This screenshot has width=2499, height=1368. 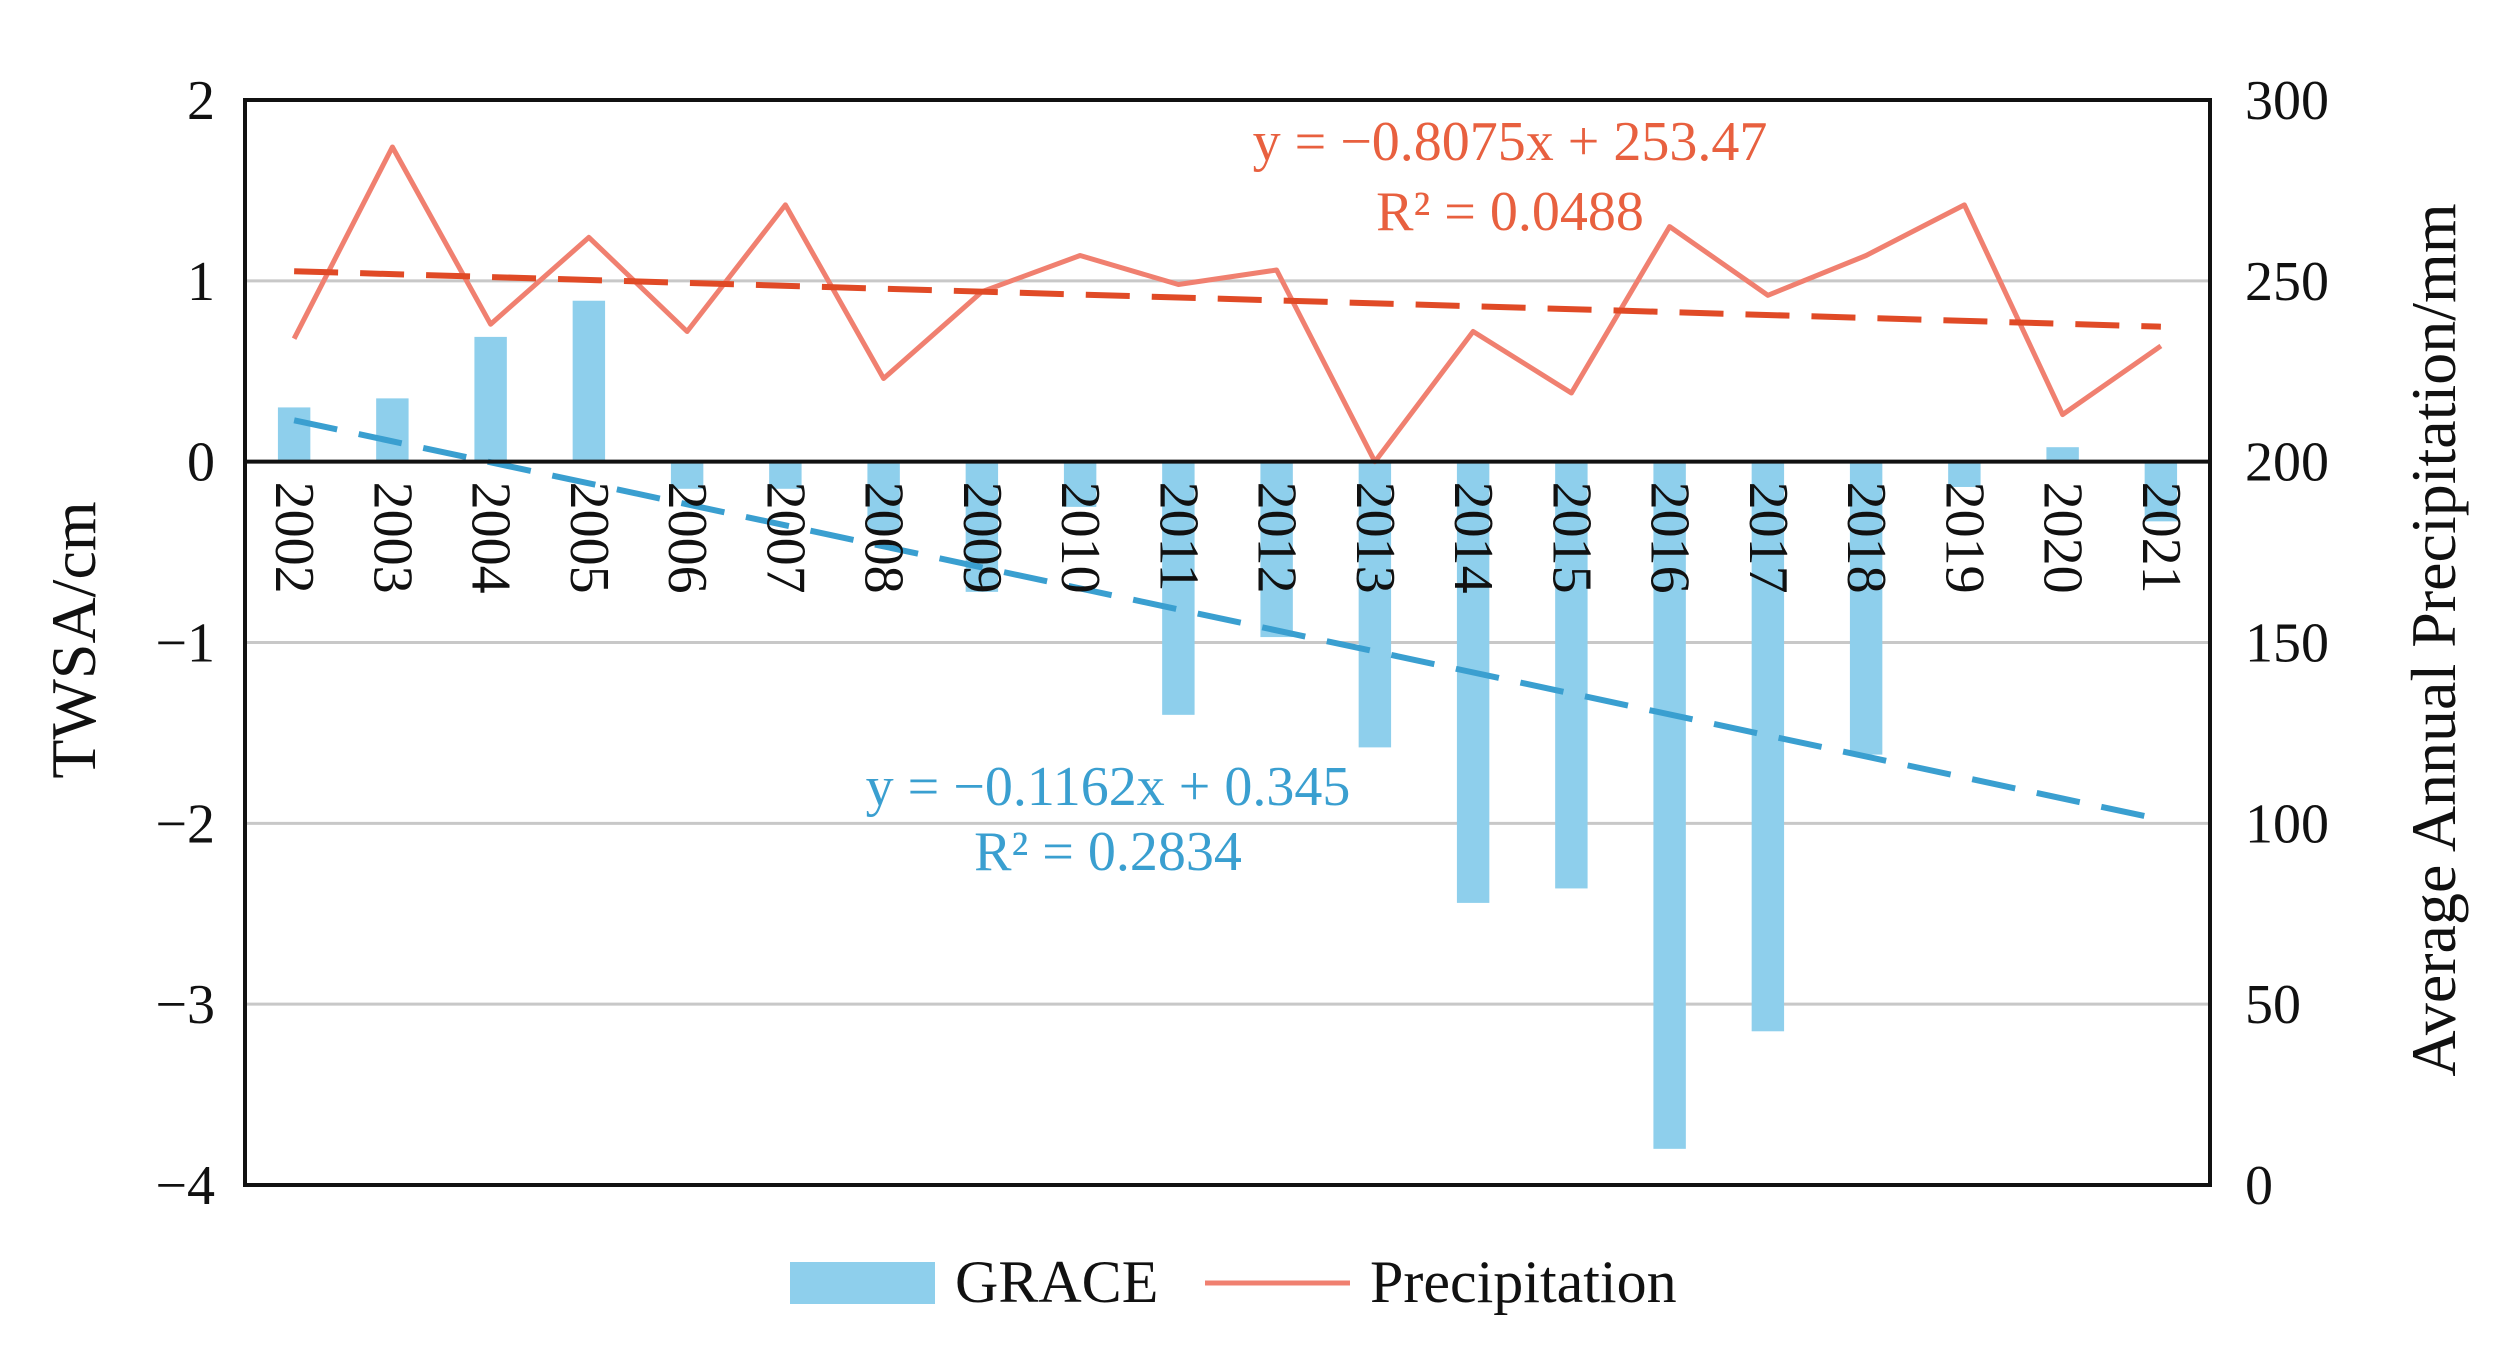 What do you see at coordinates (884, 538) in the screenshot?
I see `x-tick-label: 2008` at bounding box center [884, 538].